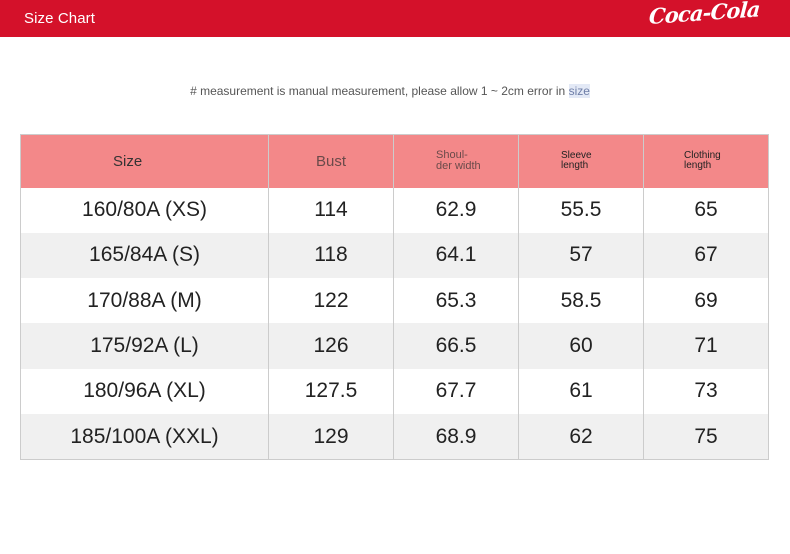  What do you see at coordinates (456, 301) in the screenshot?
I see `shoulder-width-cell: 65.3` at bounding box center [456, 301].